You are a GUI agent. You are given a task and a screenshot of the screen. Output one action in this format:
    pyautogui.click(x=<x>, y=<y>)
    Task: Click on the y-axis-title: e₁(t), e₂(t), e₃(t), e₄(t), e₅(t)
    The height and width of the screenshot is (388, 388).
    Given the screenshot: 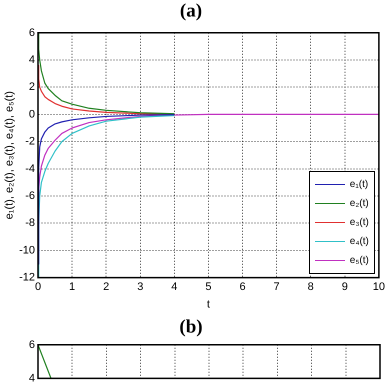 What is the action you would take?
    pyautogui.click(x=10, y=155)
    